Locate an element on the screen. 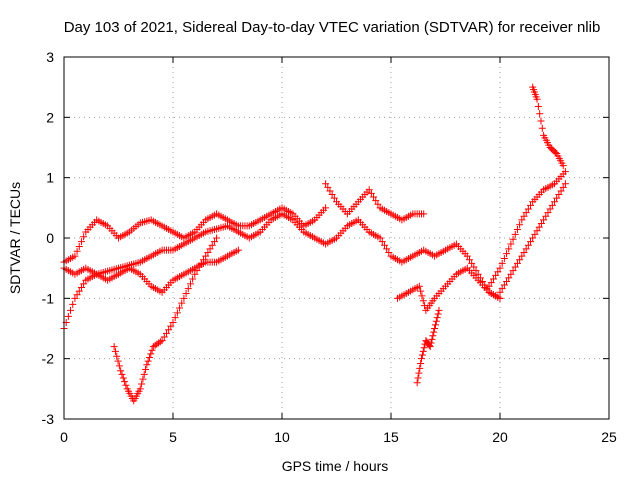 This screenshot has height=480, width=640. y-tick-label: 2 is located at coordinates (50, 117).